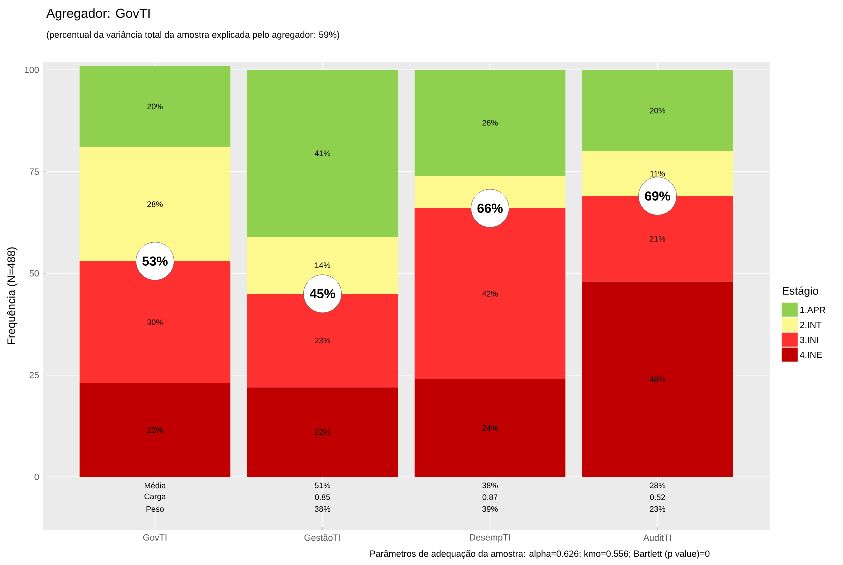 This screenshot has height=565, width=843. Describe the element at coordinates (193, 35) in the screenshot. I see `chart-subtitle: (percentual da variância total da amostra explicada pelo agregador: 59%)` at that location.